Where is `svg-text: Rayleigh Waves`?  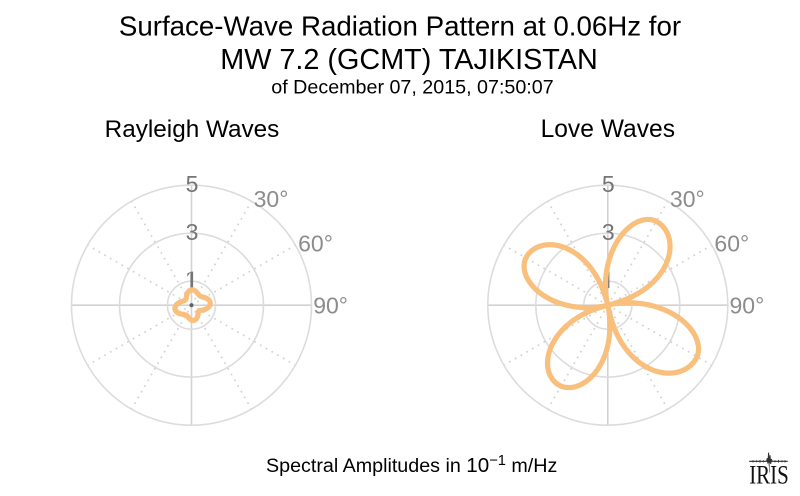
svg-text: Rayleigh Waves is located at coordinates (192, 129).